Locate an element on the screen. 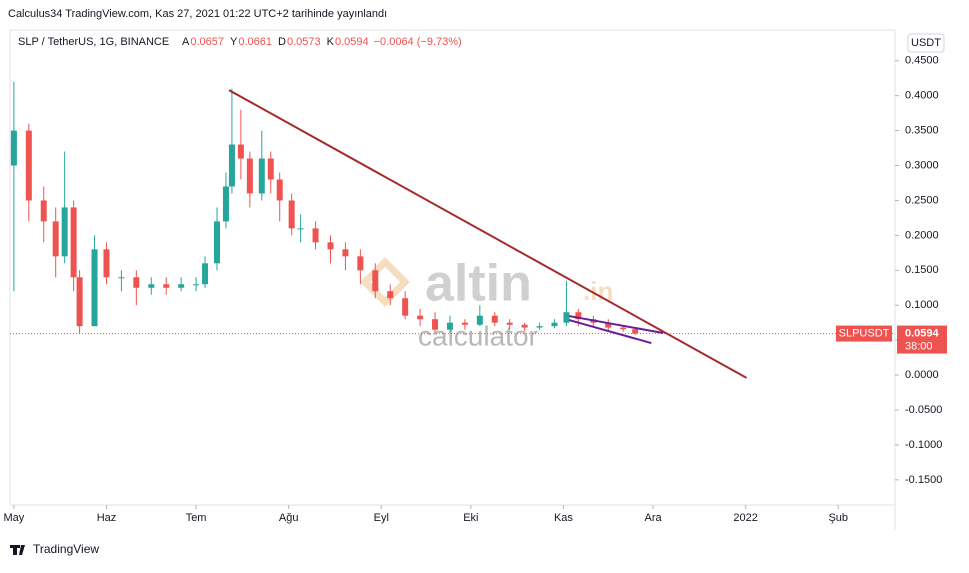 The image size is (969, 573). ohlc-value: 0.0661 is located at coordinates (255, 42).